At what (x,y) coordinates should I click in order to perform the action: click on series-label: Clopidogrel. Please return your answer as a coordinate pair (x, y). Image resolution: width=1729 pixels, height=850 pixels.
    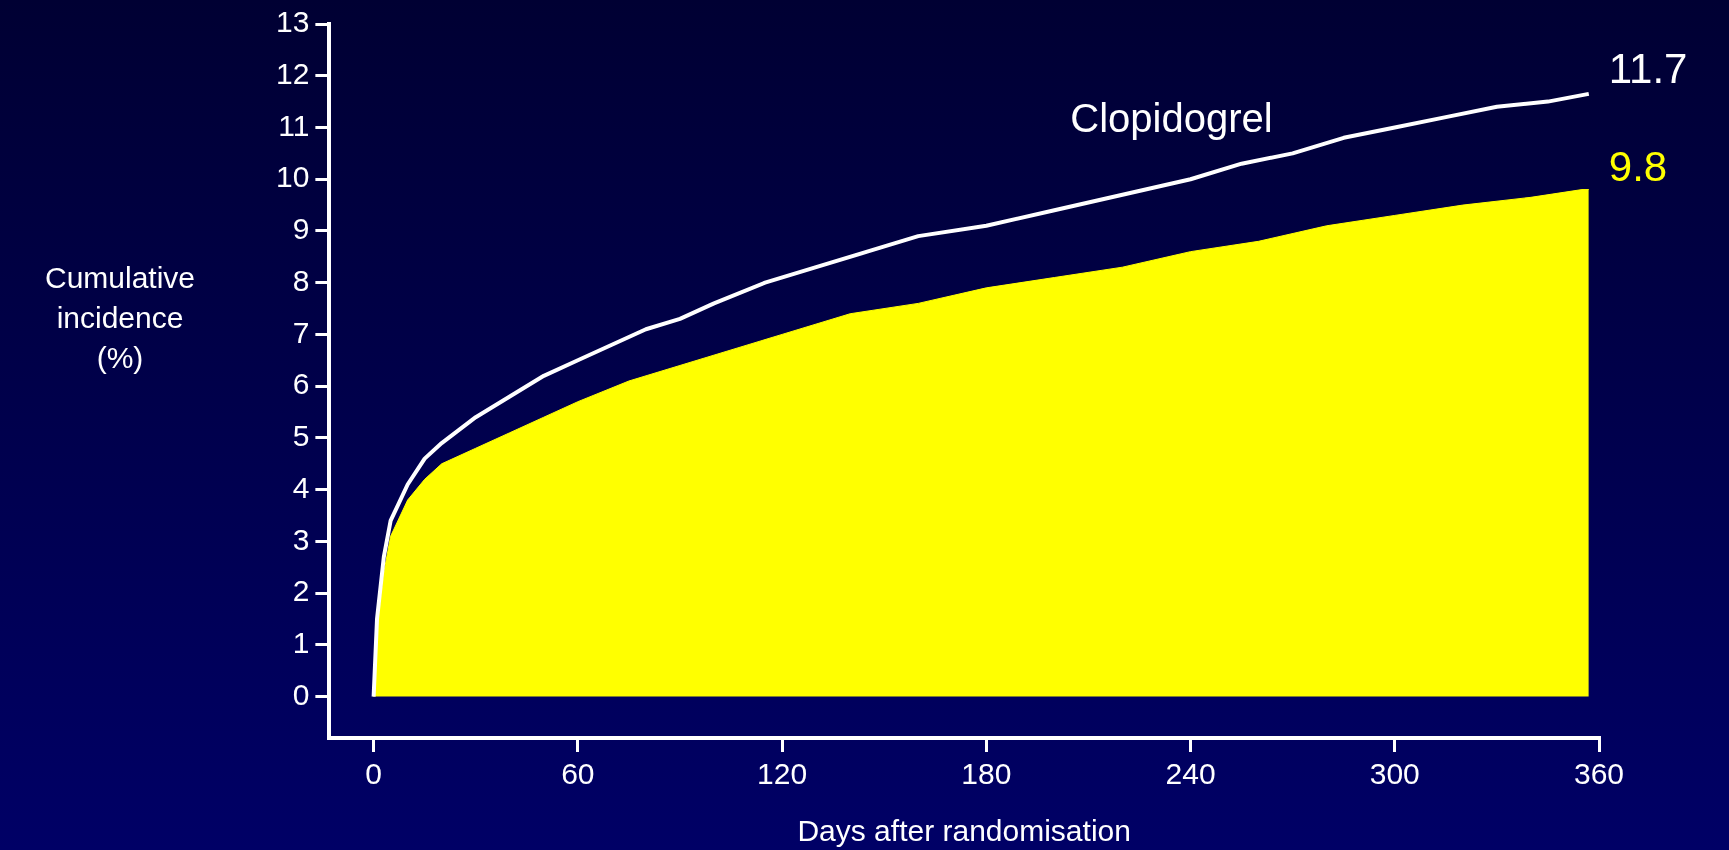
    Looking at the image, I should click on (1171, 118).